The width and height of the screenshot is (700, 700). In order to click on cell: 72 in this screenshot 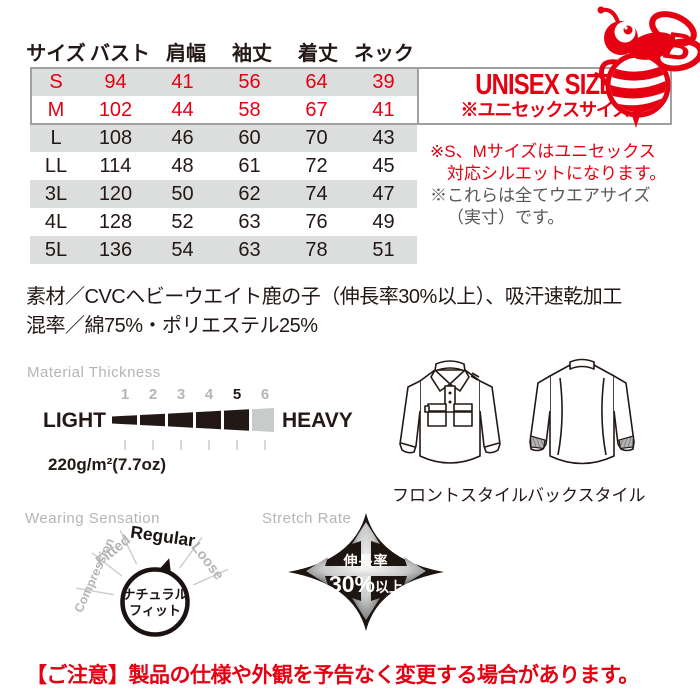, I will do `click(316, 166)`.